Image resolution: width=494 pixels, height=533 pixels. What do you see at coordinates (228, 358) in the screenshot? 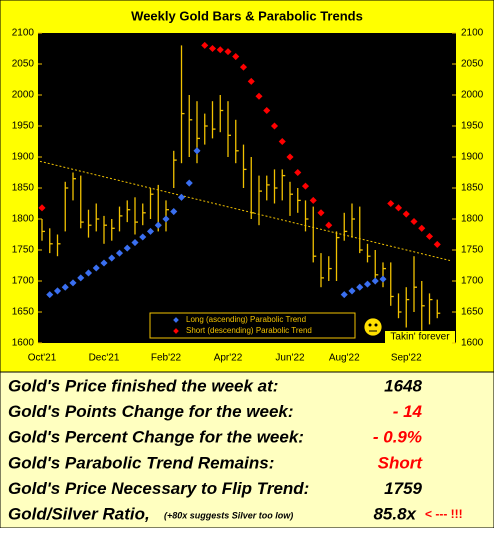
I see `x-tick-label: Apr'22` at bounding box center [228, 358].